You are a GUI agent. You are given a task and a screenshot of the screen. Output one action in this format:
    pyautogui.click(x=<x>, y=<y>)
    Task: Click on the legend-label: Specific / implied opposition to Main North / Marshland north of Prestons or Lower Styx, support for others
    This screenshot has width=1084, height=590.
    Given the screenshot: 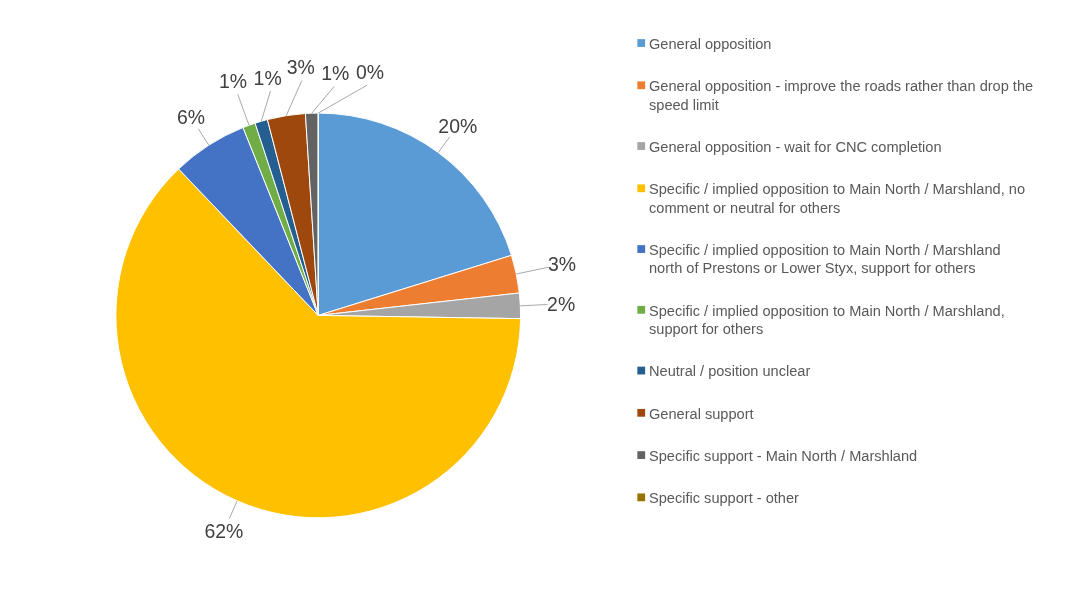 What is the action you would take?
    pyautogui.click(x=825, y=259)
    